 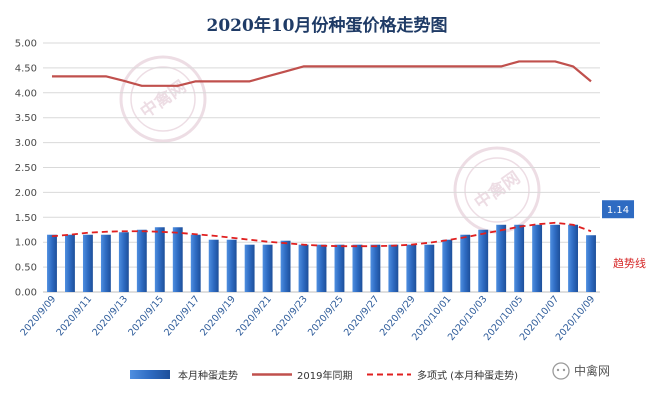 I want to click on wechat-icon, so click(x=561, y=371).